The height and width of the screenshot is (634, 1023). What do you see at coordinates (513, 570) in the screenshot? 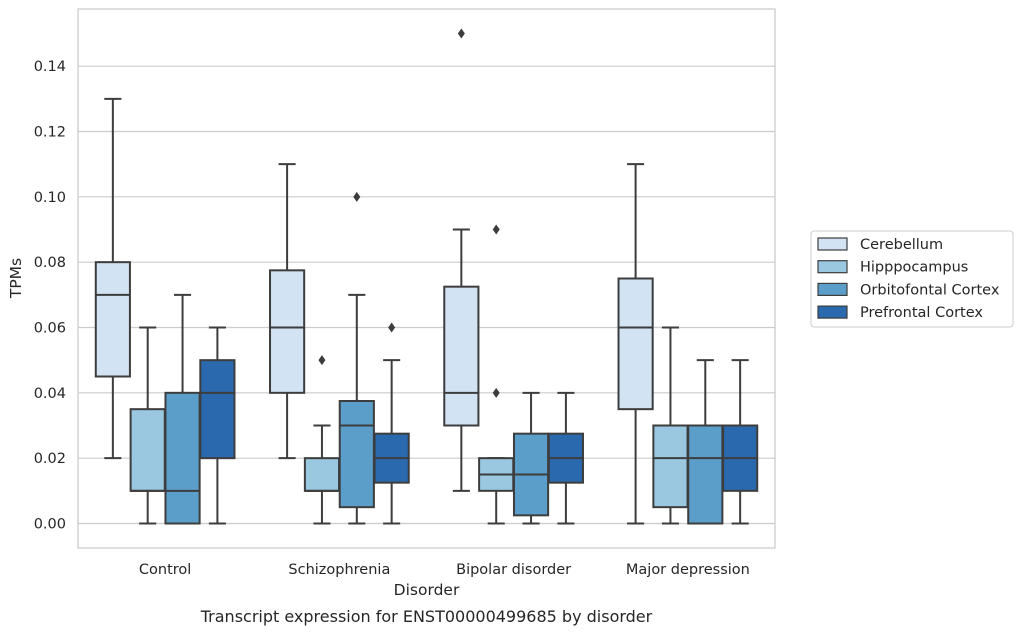
I see `x-tick-label: Bipolar disorder` at bounding box center [513, 570].